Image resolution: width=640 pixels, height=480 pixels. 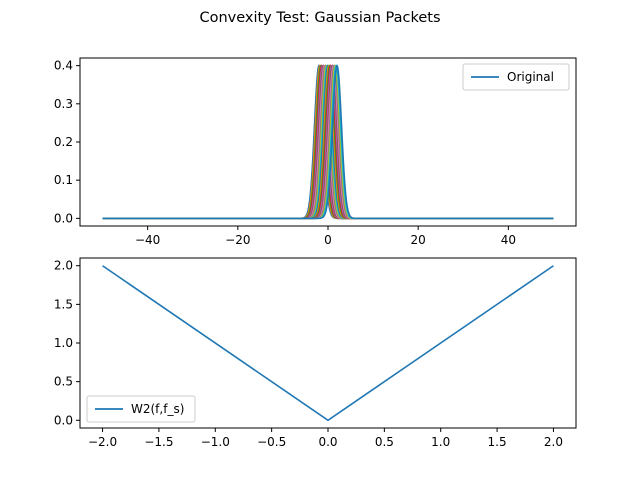 I want to click on bottom-y-ticks: 0.0 0.5 1.0 1.5 2.0, so click(x=67, y=343).